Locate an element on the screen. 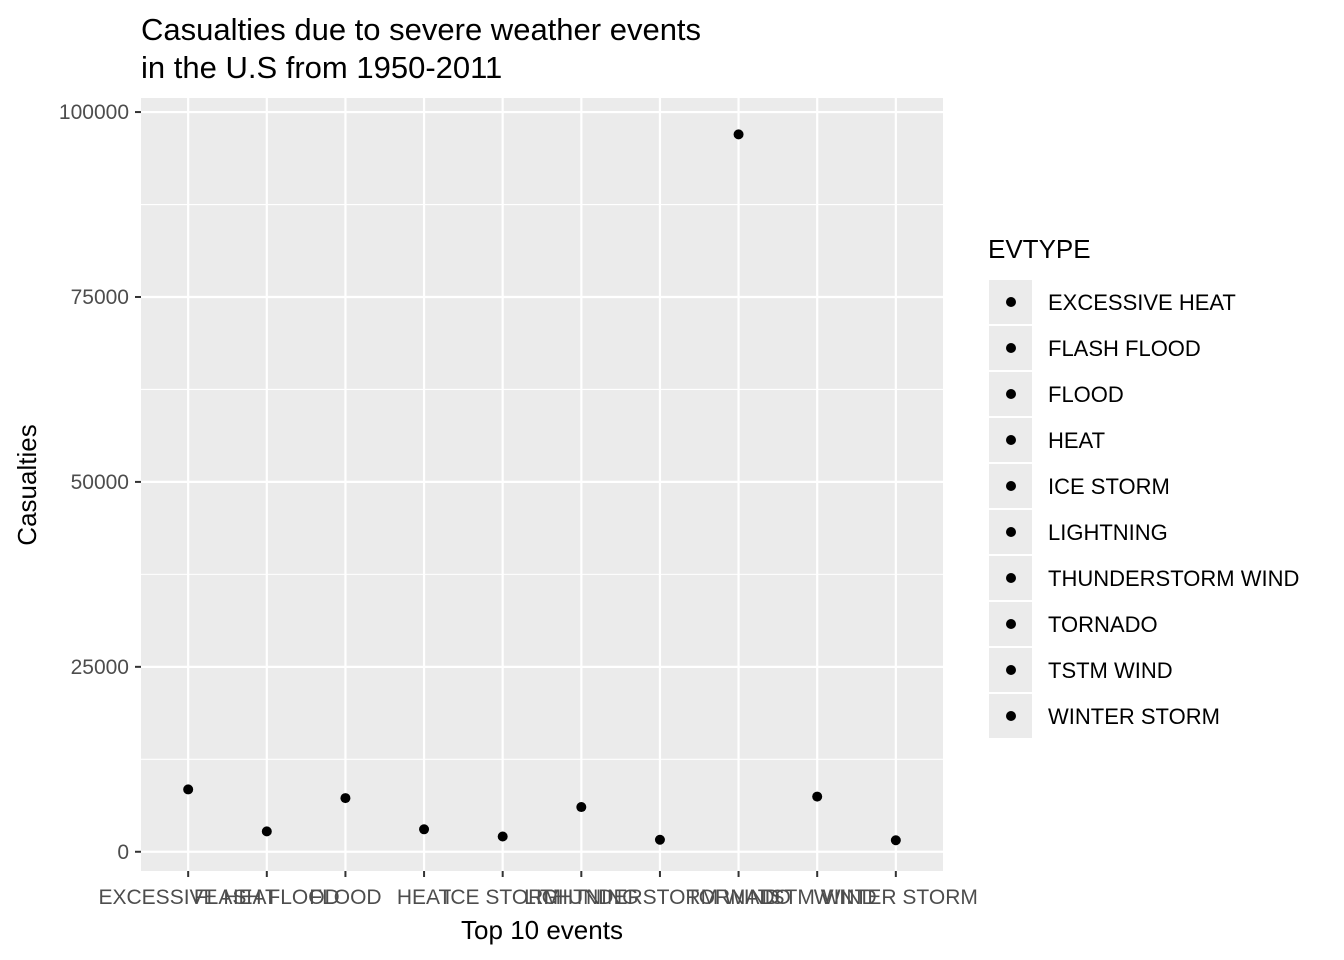  y-axis: 0 25000 50000 75000 100000 is located at coordinates (100, 482).